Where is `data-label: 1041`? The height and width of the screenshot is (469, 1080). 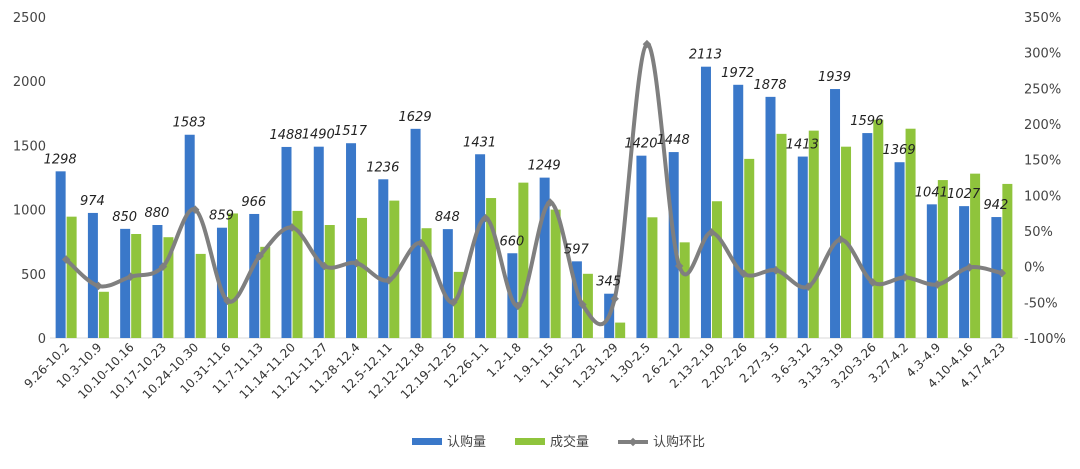 data-label: 1041 is located at coordinates (931, 192).